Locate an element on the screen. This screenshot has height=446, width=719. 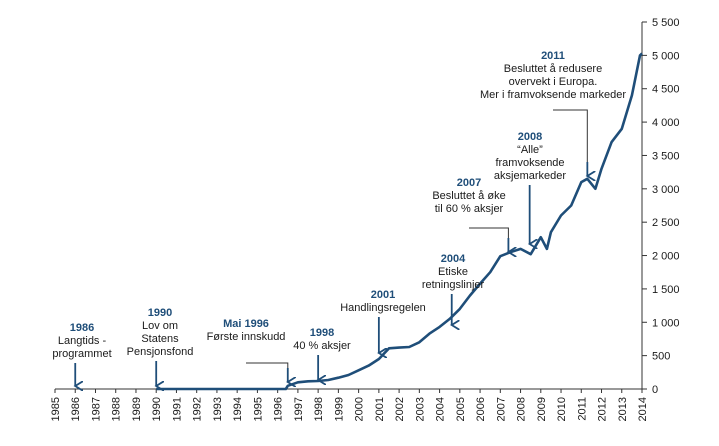
x-tick-label: 1988 is located at coordinates (117, 409).